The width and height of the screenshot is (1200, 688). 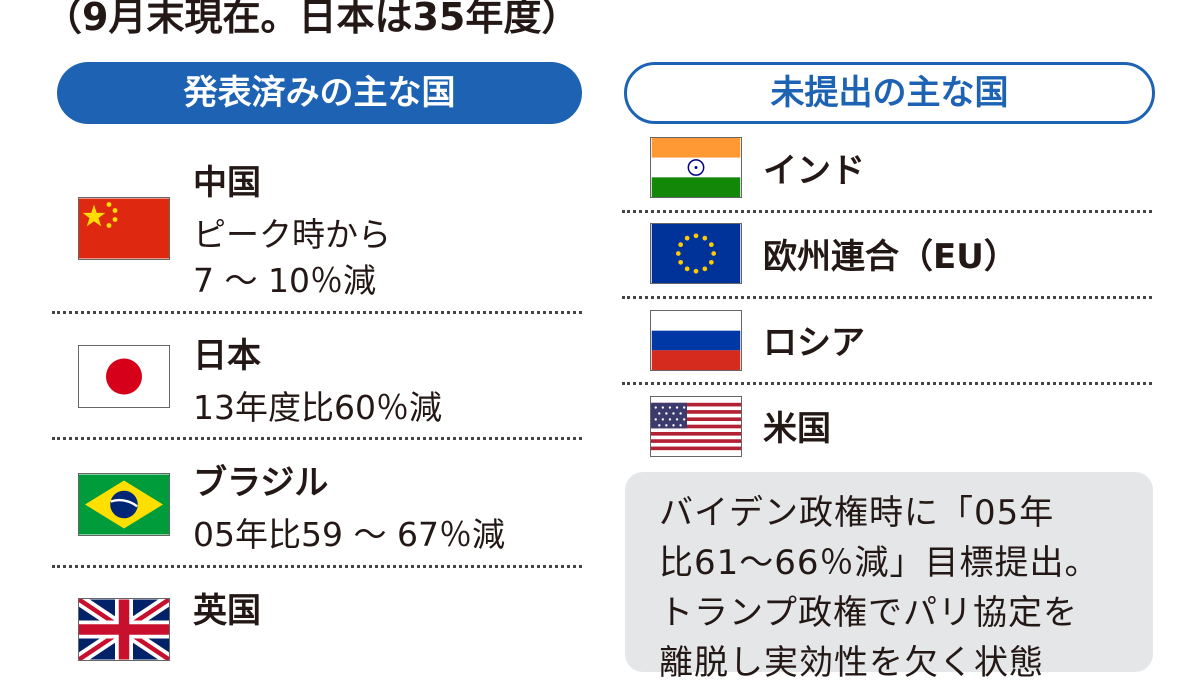 What do you see at coordinates (319, 93) in the screenshot?
I see `announced-header: 発表済みの主な国` at bounding box center [319, 93].